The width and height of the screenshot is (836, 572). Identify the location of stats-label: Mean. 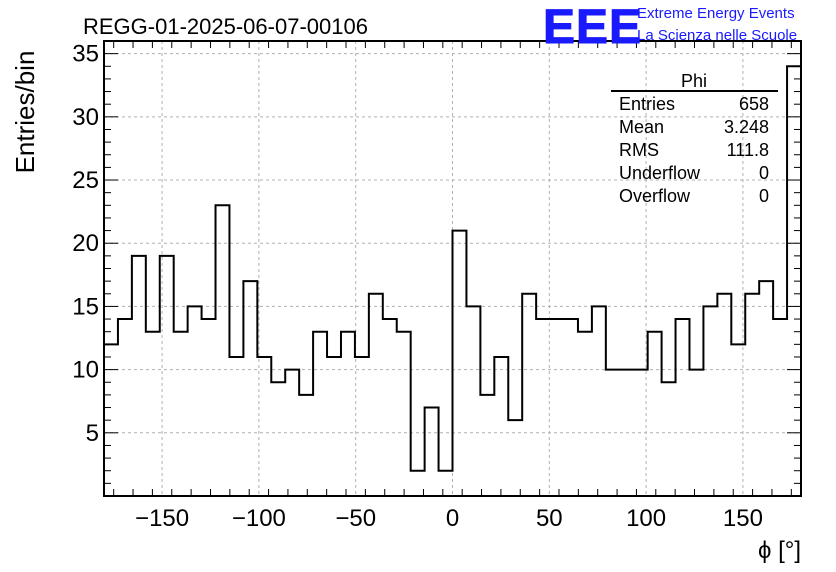
(641, 127).